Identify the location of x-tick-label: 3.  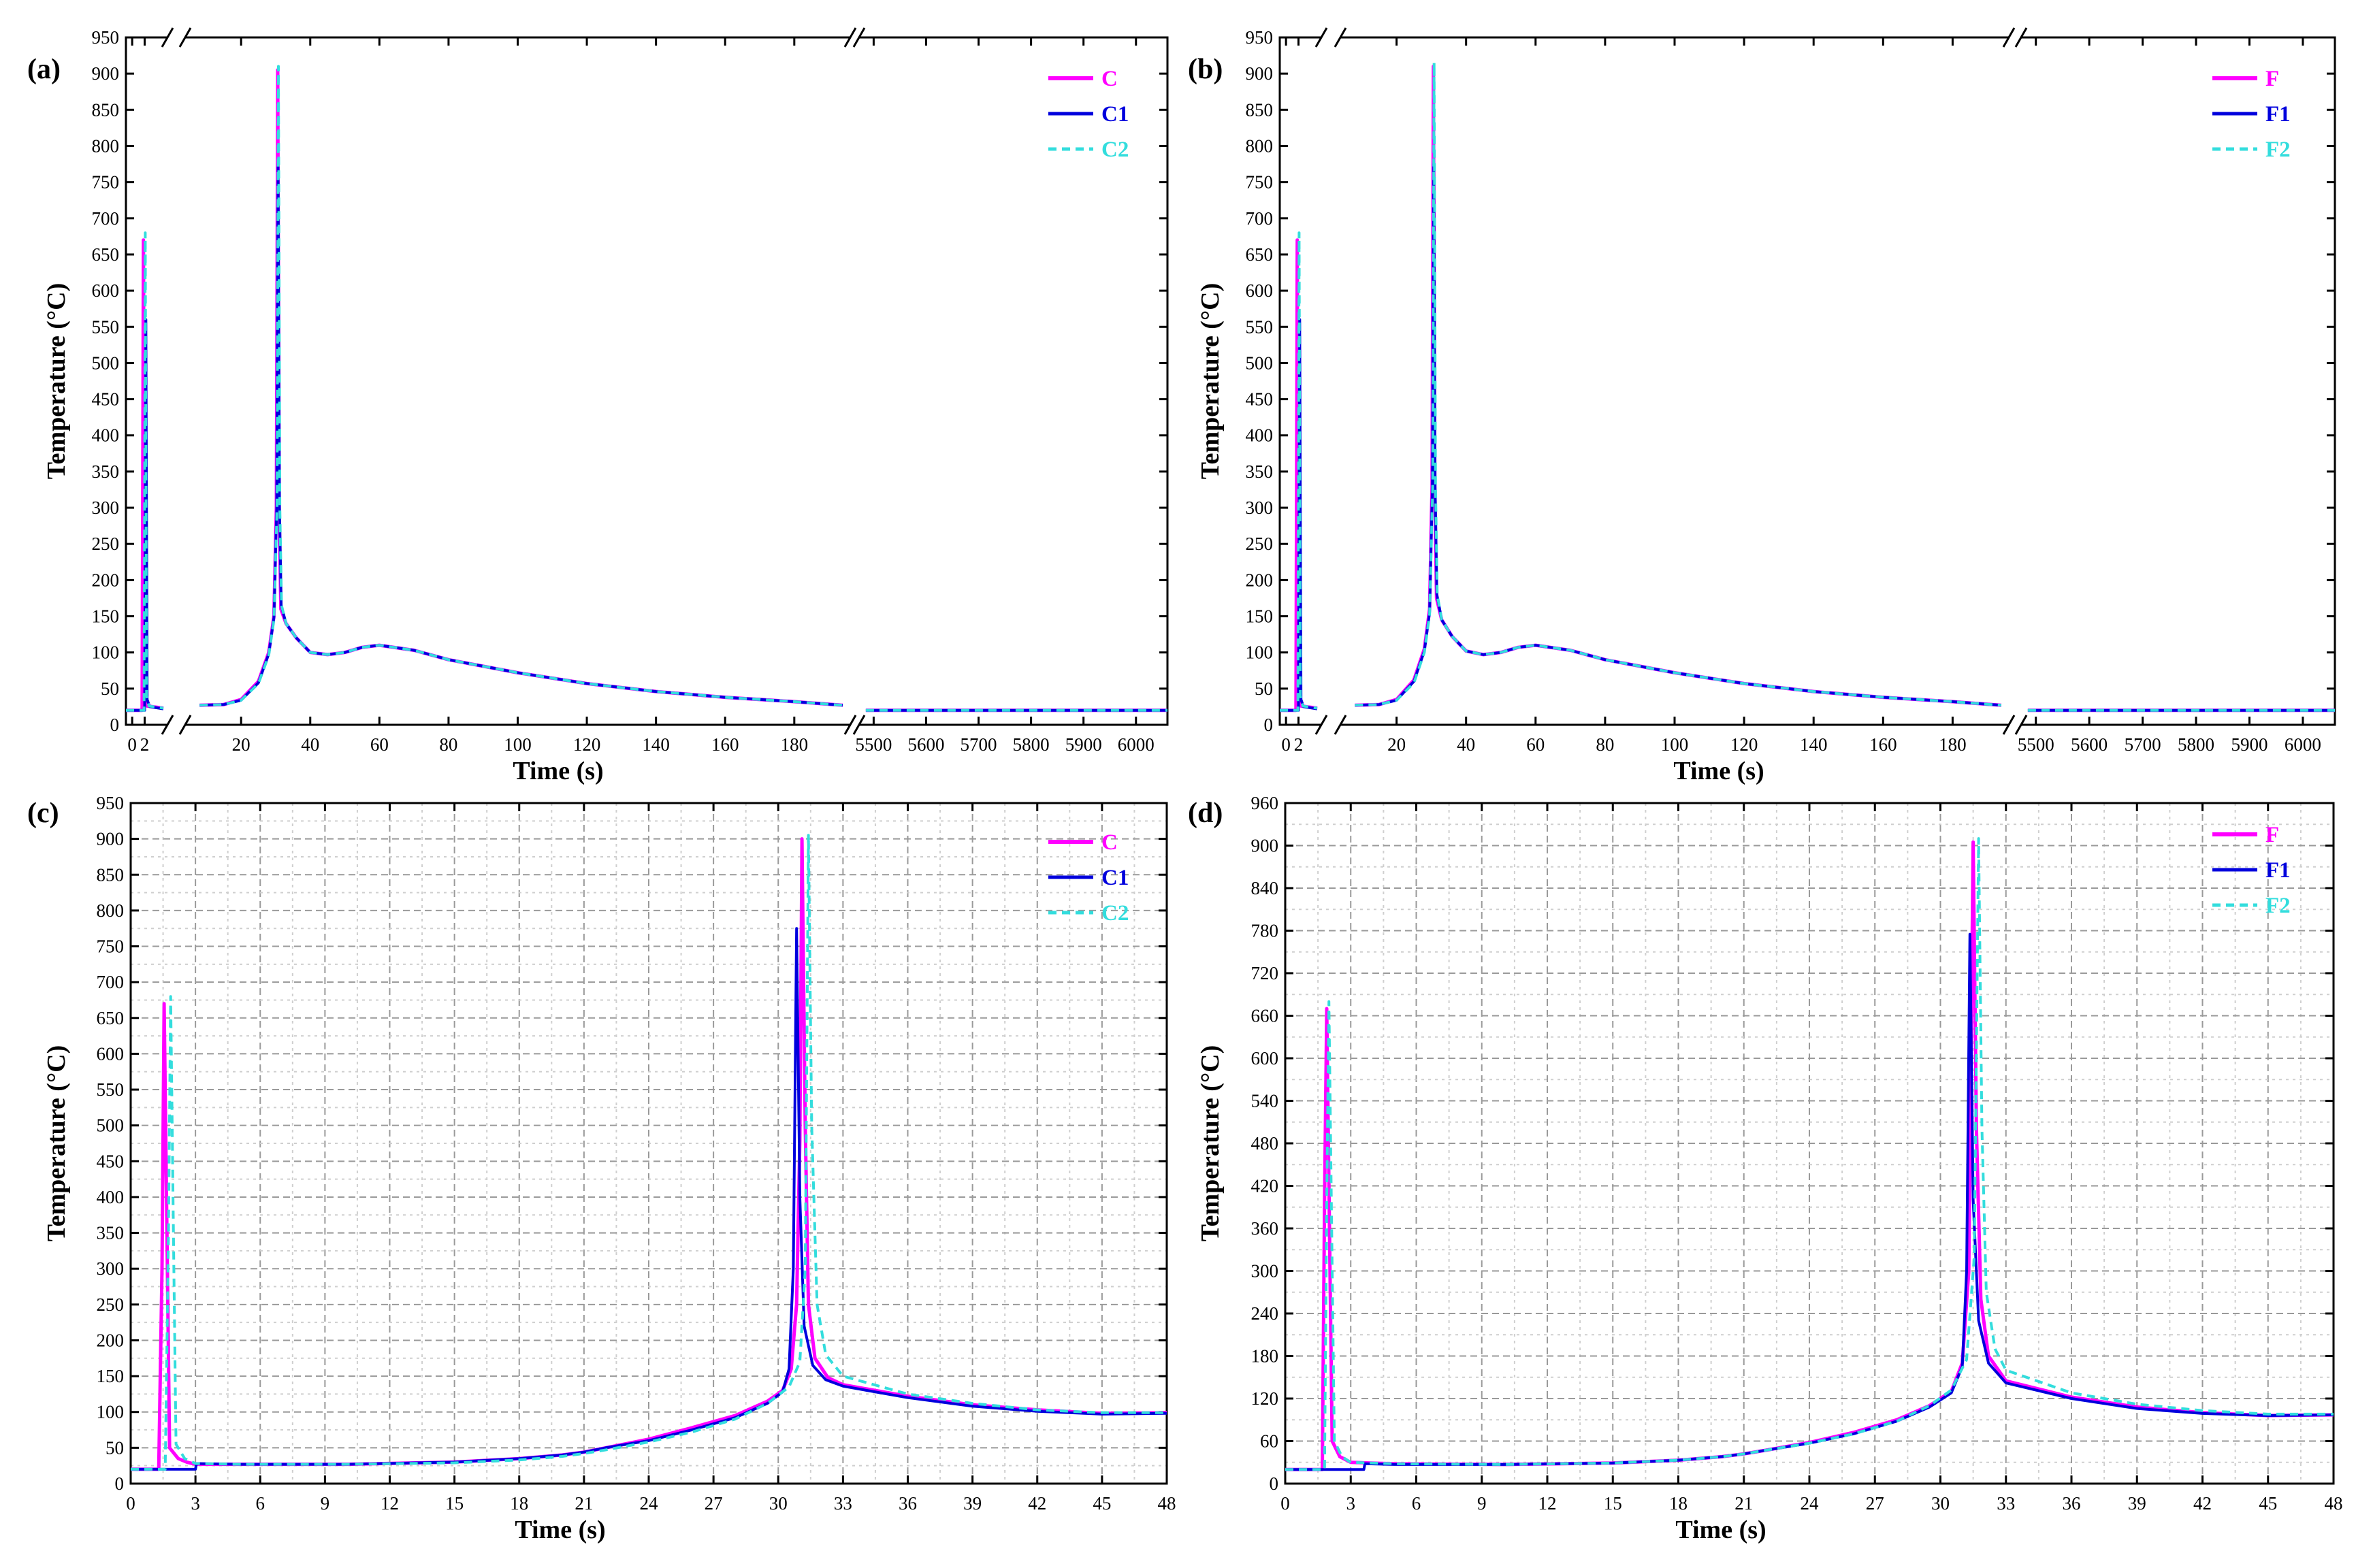
(195, 1504).